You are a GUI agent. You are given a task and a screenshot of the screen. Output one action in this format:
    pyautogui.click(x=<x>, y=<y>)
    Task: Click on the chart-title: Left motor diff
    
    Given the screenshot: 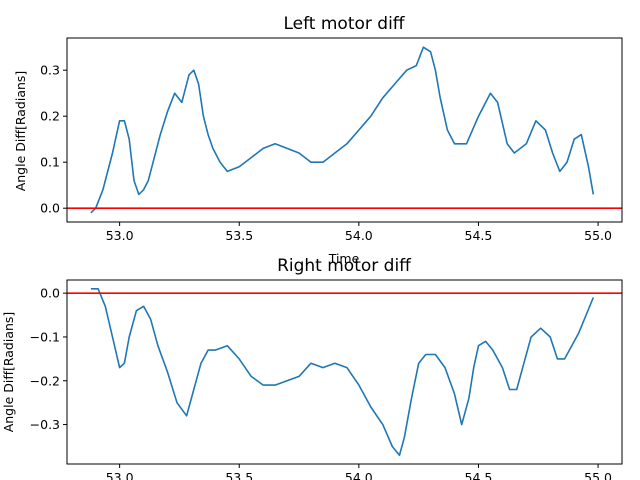 What is the action you would take?
    pyautogui.click(x=344, y=24)
    